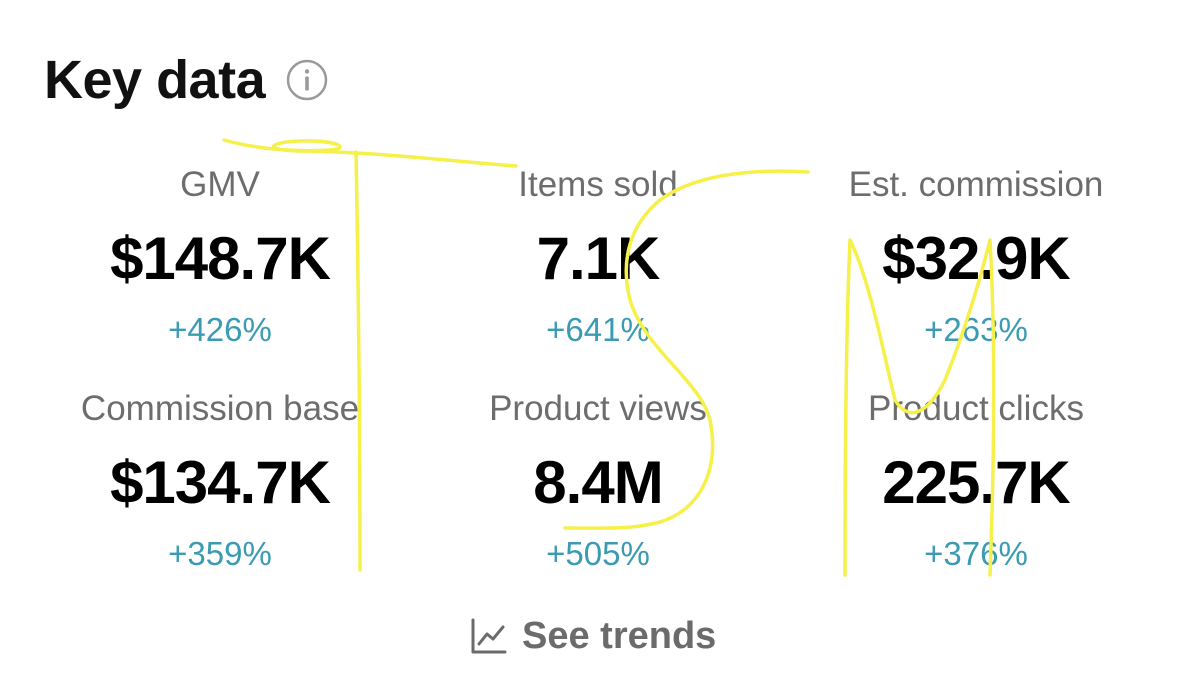  I want to click on metric-est-commission: Est. commission $32.9K +263%, so click(976, 257).